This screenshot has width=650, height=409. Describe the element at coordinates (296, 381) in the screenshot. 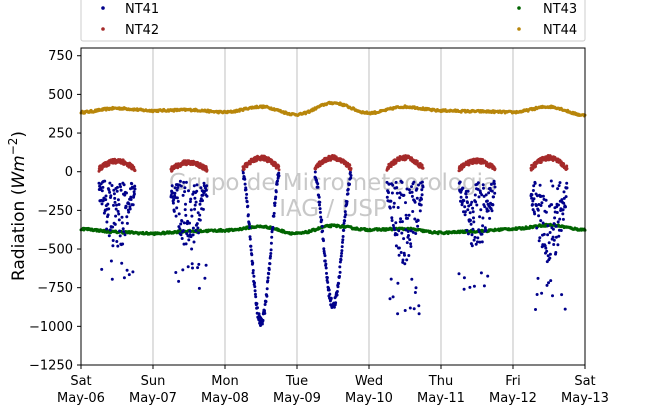

I see `x-tick-label-day: Tue` at that location.